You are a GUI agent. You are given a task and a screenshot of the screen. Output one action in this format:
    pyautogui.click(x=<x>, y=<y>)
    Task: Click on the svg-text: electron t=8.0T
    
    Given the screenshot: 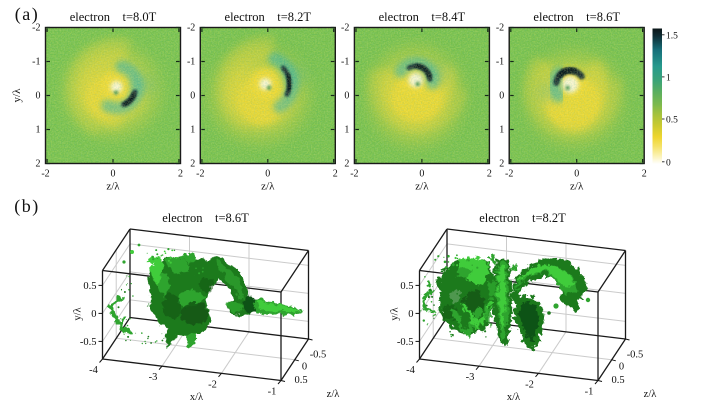 What is the action you would take?
    pyautogui.click(x=113, y=17)
    